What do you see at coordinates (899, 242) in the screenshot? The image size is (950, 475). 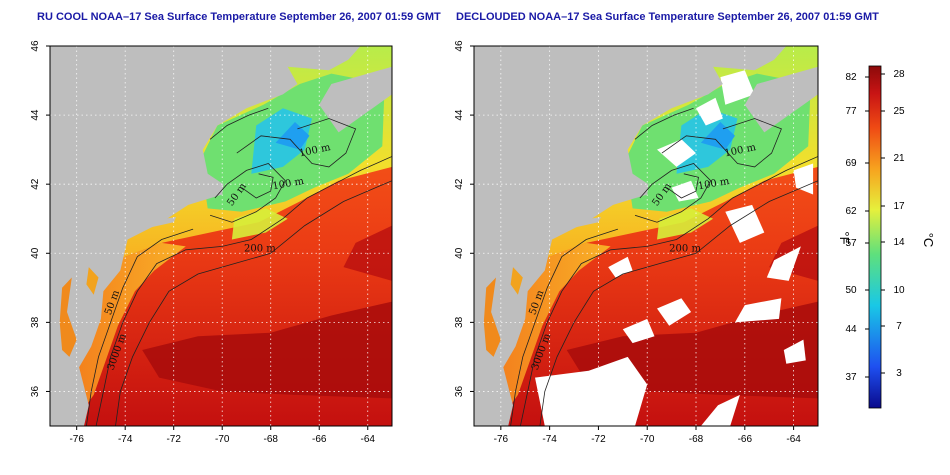 I see `celsius-tick-label: 14` at bounding box center [899, 242].